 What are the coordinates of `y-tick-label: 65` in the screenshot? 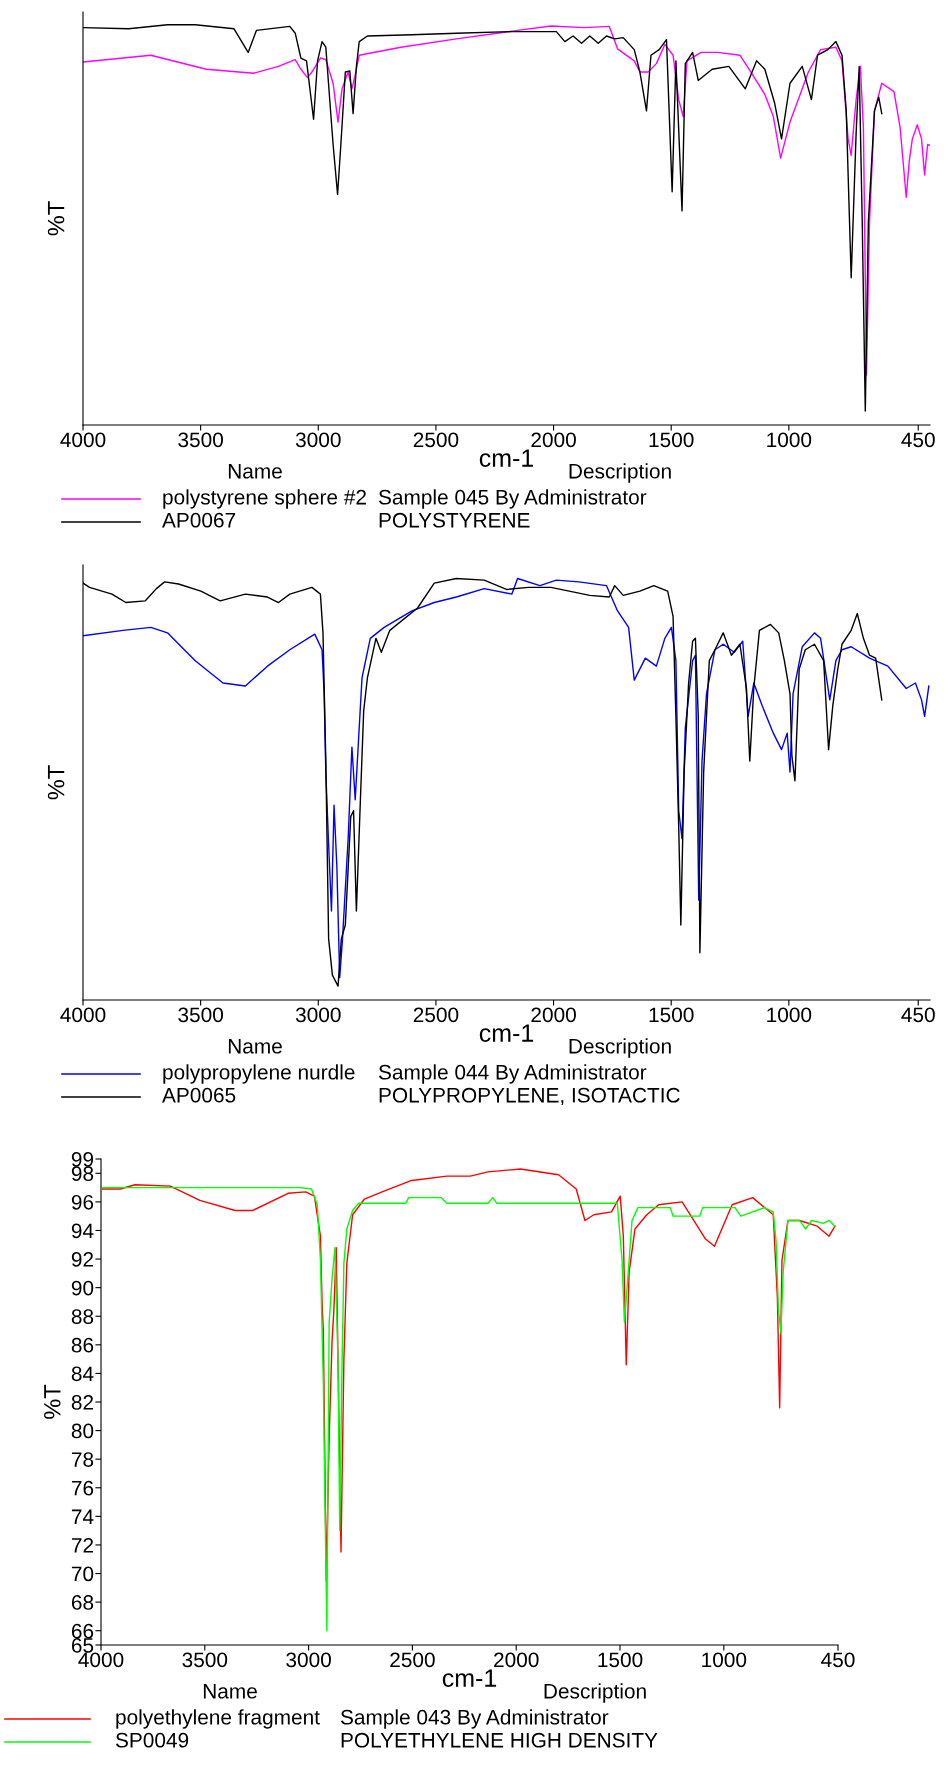 It's located at (82, 1645).